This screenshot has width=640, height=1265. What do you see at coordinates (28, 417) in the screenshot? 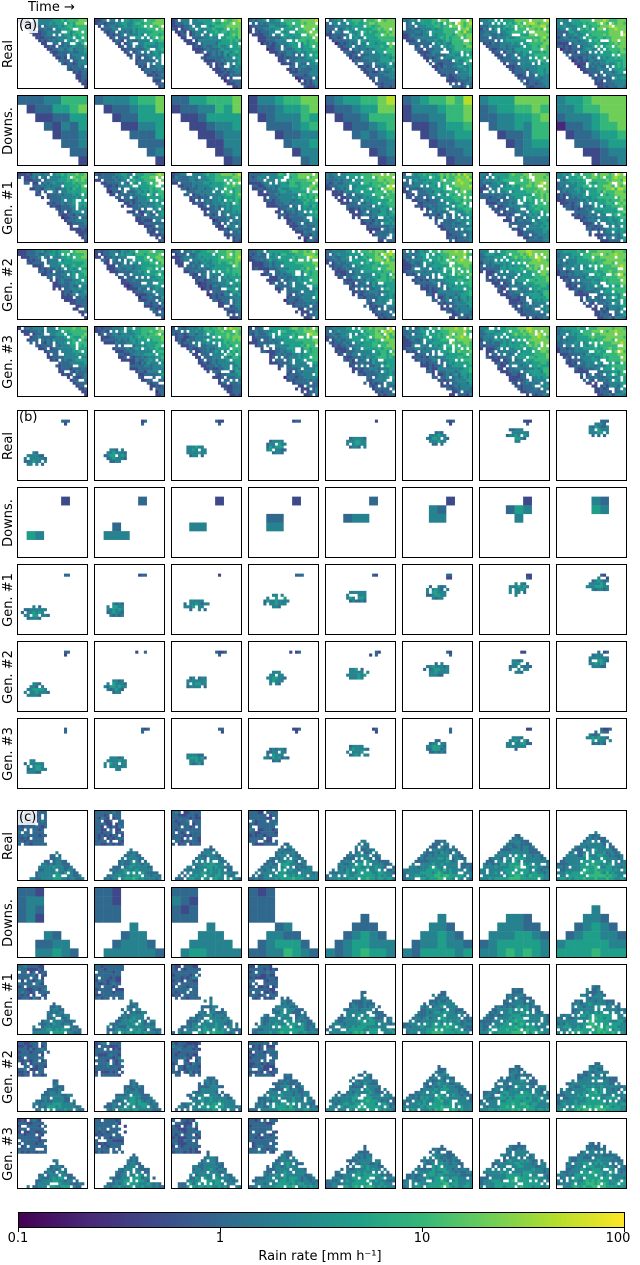
I see `panel-letter: (b)` at bounding box center [28, 417].